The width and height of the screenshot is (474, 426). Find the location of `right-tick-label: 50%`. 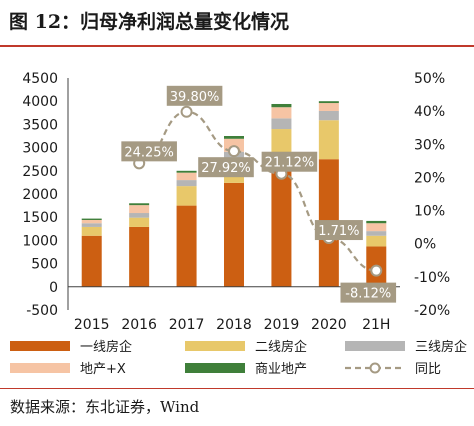

right-tick-label: 50% is located at coordinates (429, 79).